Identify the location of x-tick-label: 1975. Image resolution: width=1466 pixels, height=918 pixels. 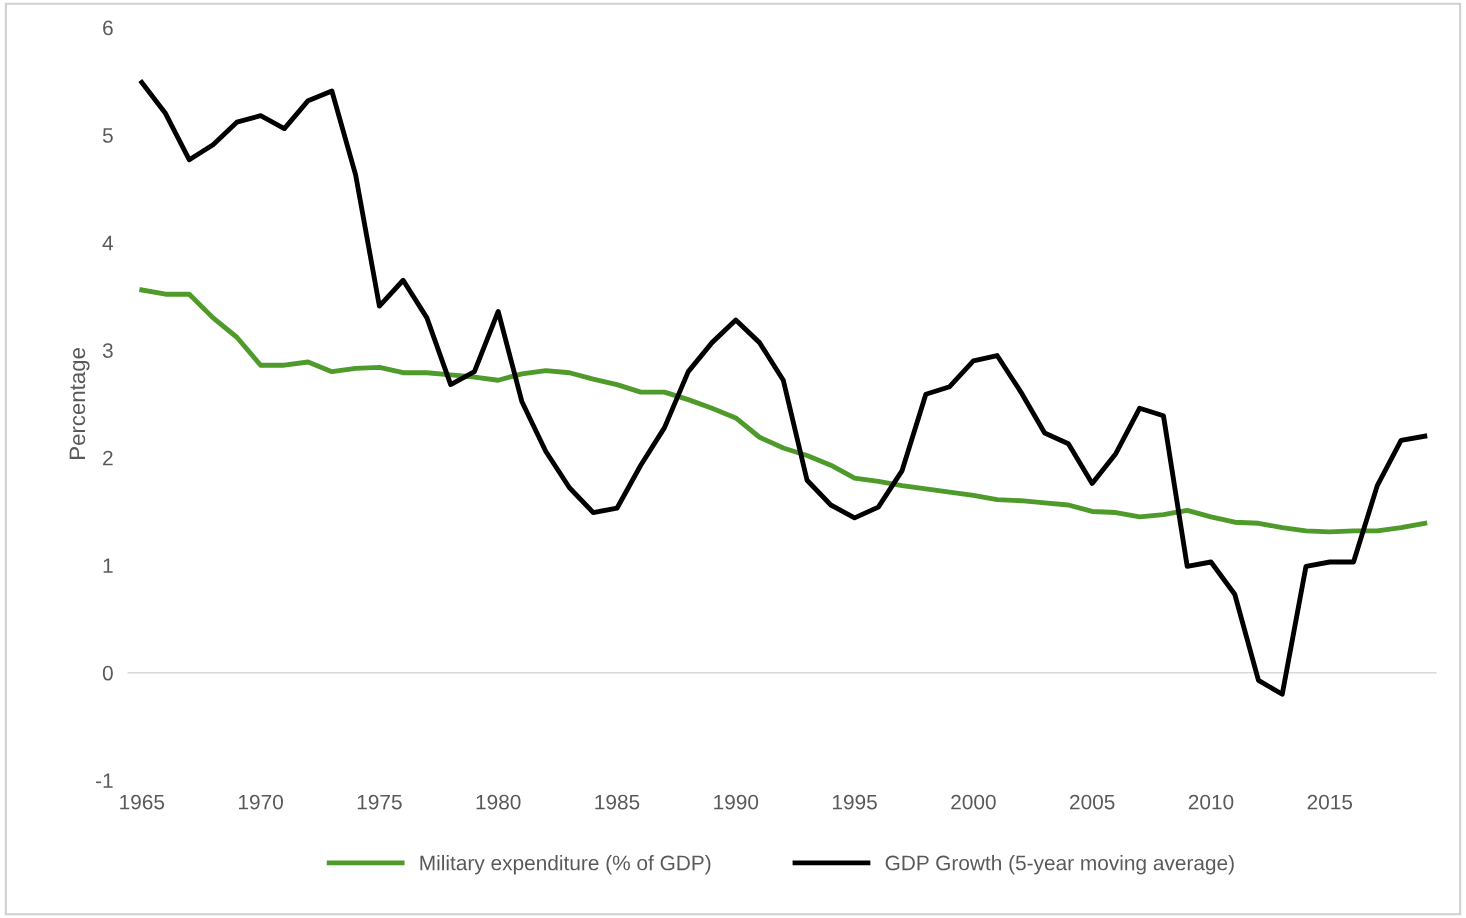
(379, 802).